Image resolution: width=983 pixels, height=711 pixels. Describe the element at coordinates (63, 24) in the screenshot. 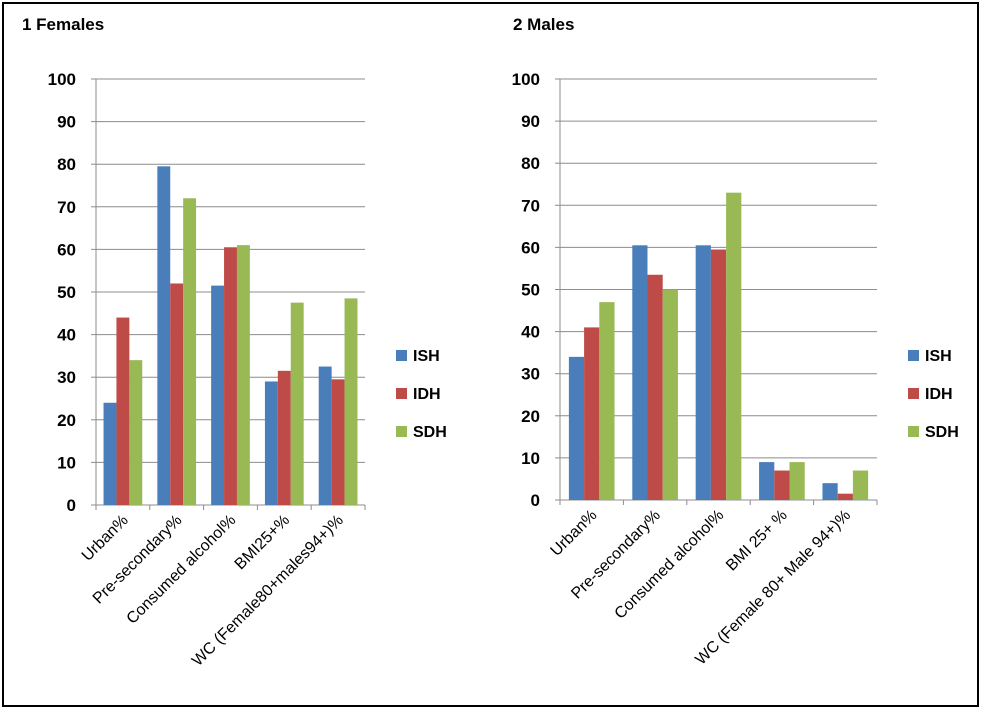

I see `chart-title: 1 Females` at that location.